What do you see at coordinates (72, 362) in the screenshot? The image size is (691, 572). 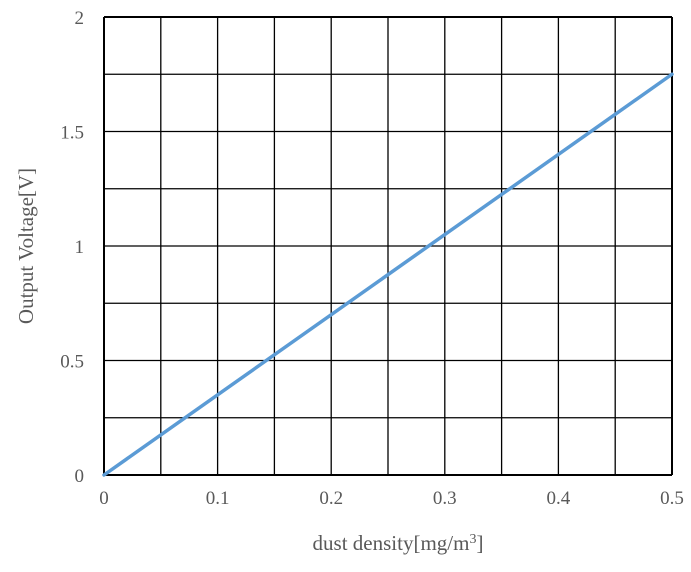 I see `y-tick-label: 0.5` at bounding box center [72, 362].